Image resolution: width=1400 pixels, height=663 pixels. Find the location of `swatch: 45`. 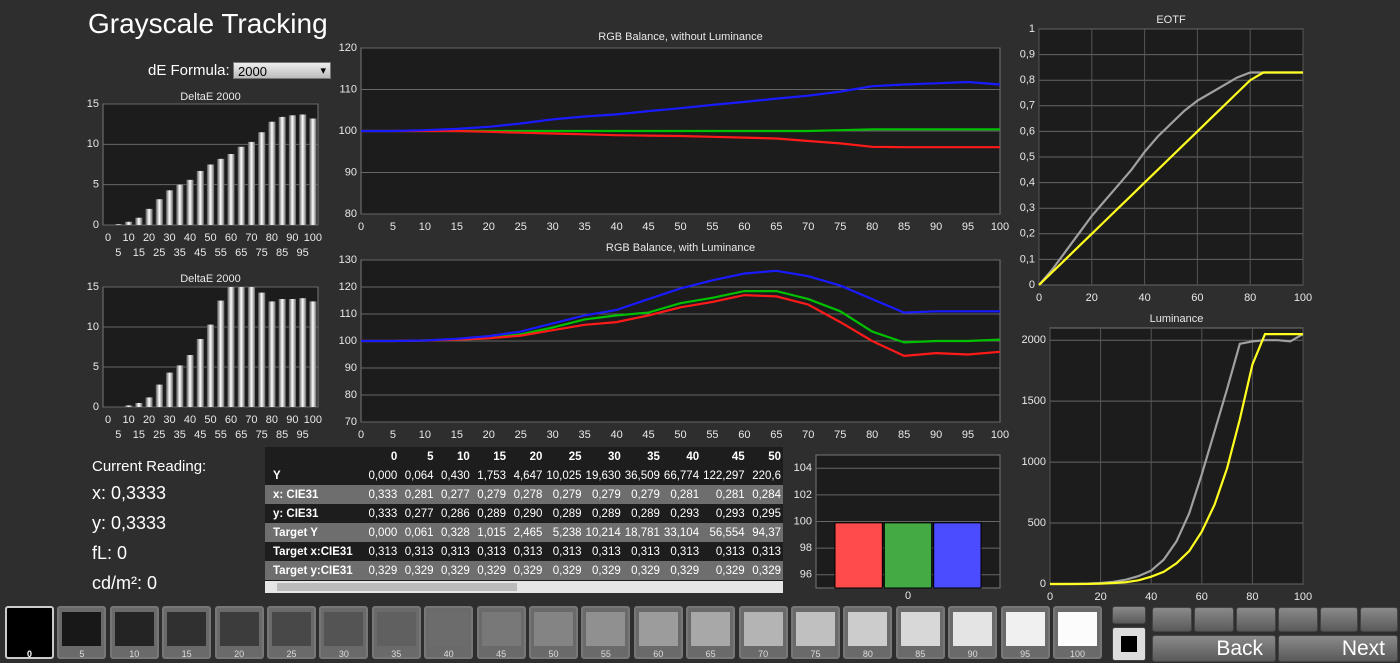

swatch: 45 is located at coordinates (501, 632).